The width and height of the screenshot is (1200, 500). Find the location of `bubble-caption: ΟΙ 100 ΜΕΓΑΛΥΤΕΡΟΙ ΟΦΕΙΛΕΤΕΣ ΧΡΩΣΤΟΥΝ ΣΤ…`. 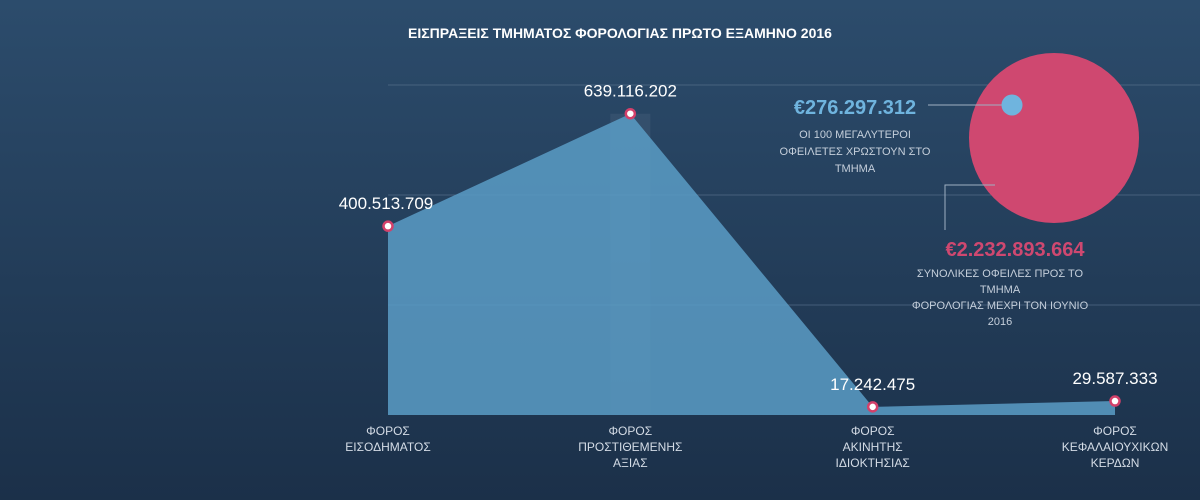

bubble-caption: ΟΙ 100 ΜΕΓΑΛΥΤΕΡΟΙ ΟΦΕΙΛΕΤΕΣ ΧΡΩΣΤΟΥΝ ΣΤ… is located at coordinates (855, 152).